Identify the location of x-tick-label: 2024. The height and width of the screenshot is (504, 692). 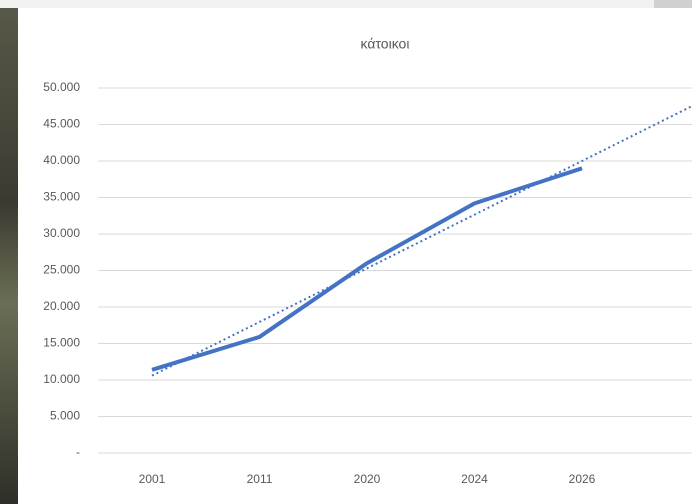
(474, 479).